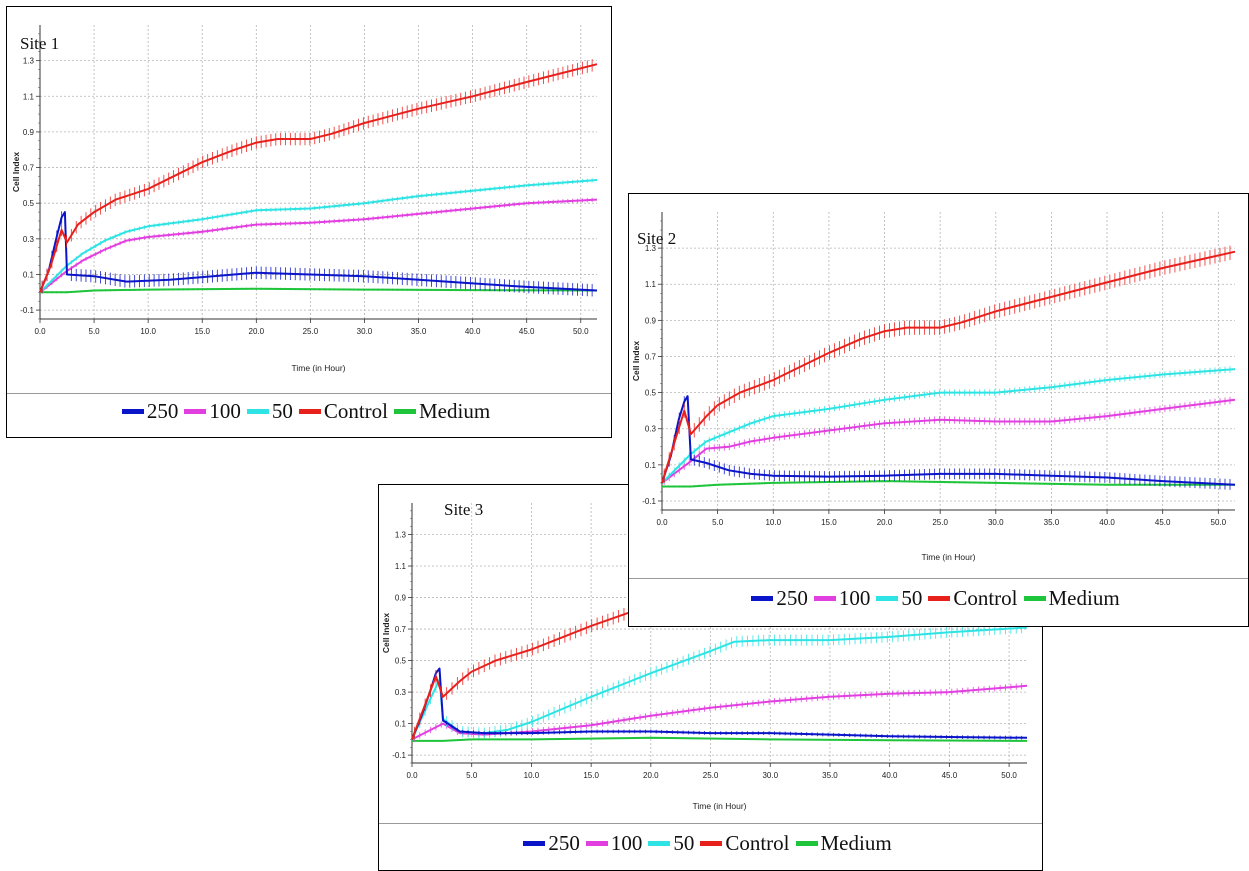 The image size is (1249, 871). I want to click on site-label: Site 3, so click(463, 509).